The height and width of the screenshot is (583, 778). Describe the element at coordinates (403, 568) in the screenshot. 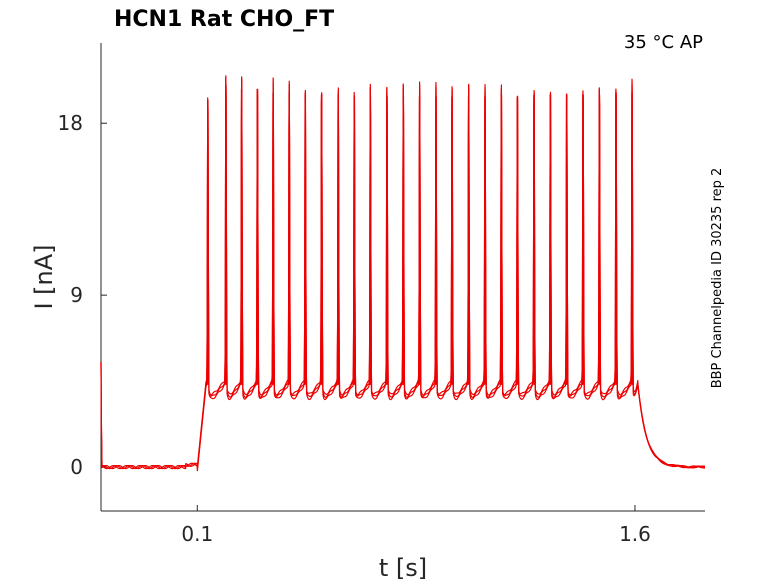

I see `x-axis-label: t [s]` at that location.